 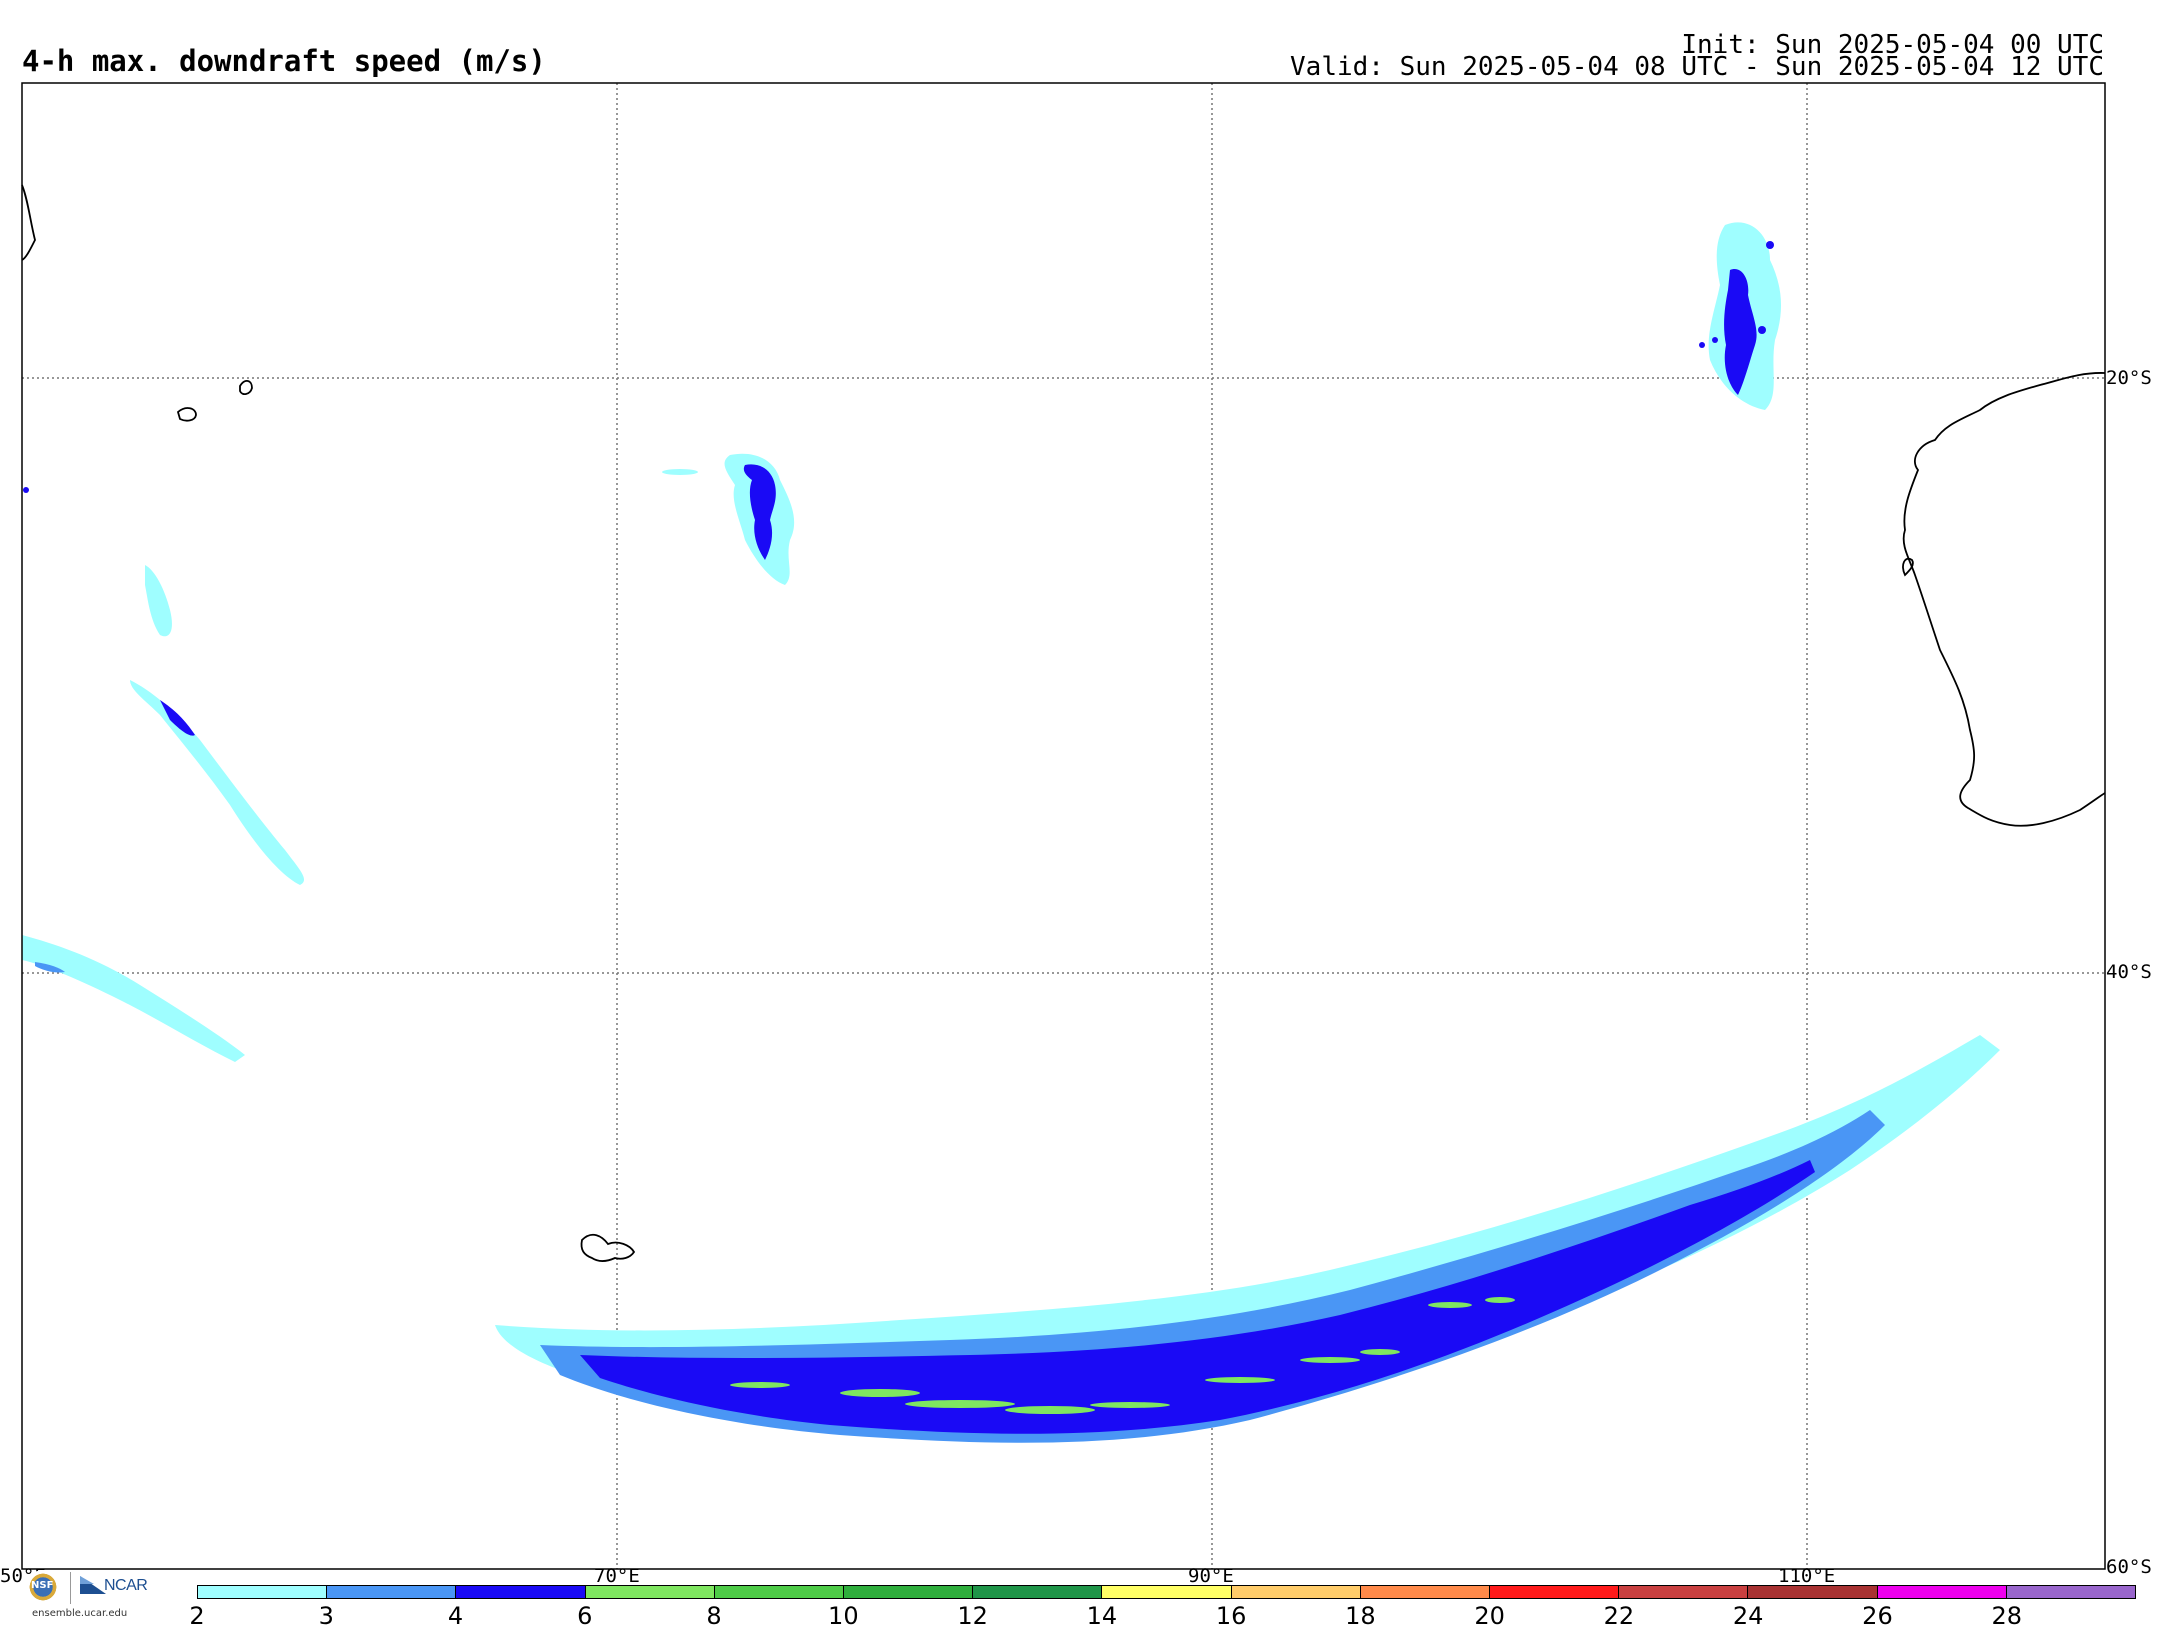 What do you see at coordinates (1908, 567) in the screenshot?
I see `coast-australia-sharkbay` at bounding box center [1908, 567].